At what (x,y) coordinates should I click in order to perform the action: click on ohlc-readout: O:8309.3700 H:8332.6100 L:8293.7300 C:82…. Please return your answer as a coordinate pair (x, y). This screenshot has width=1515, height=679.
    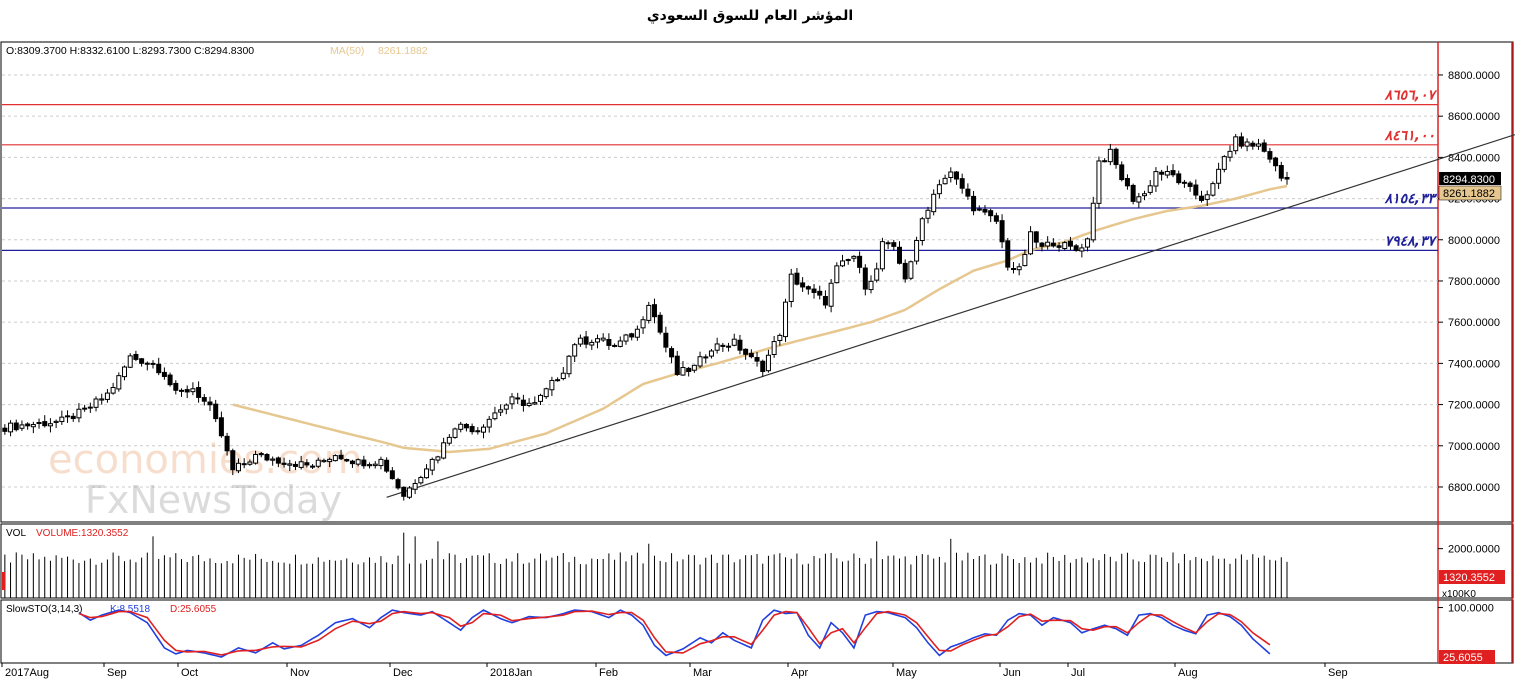
    Looking at the image, I should click on (130, 51).